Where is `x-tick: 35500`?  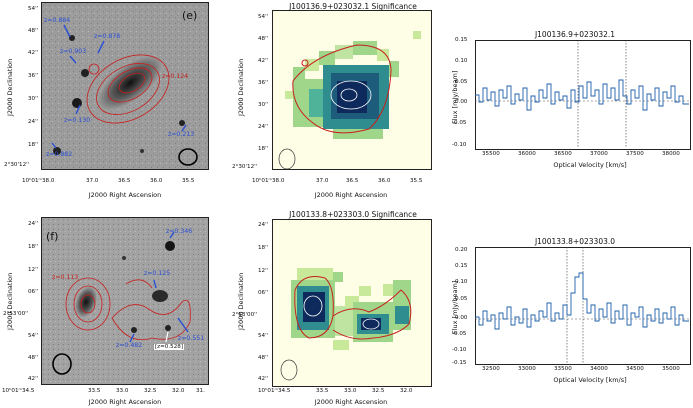
x-tick: 35500 is located at coordinates (491, 154).